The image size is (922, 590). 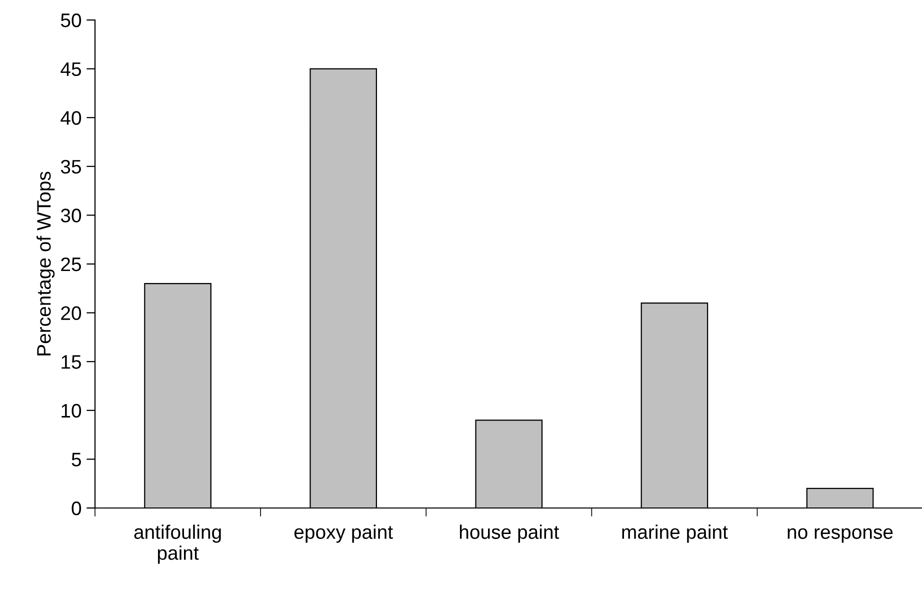 What do you see at coordinates (45, 264) in the screenshot?
I see `y-axis-title: Percentage of WTops` at bounding box center [45, 264].